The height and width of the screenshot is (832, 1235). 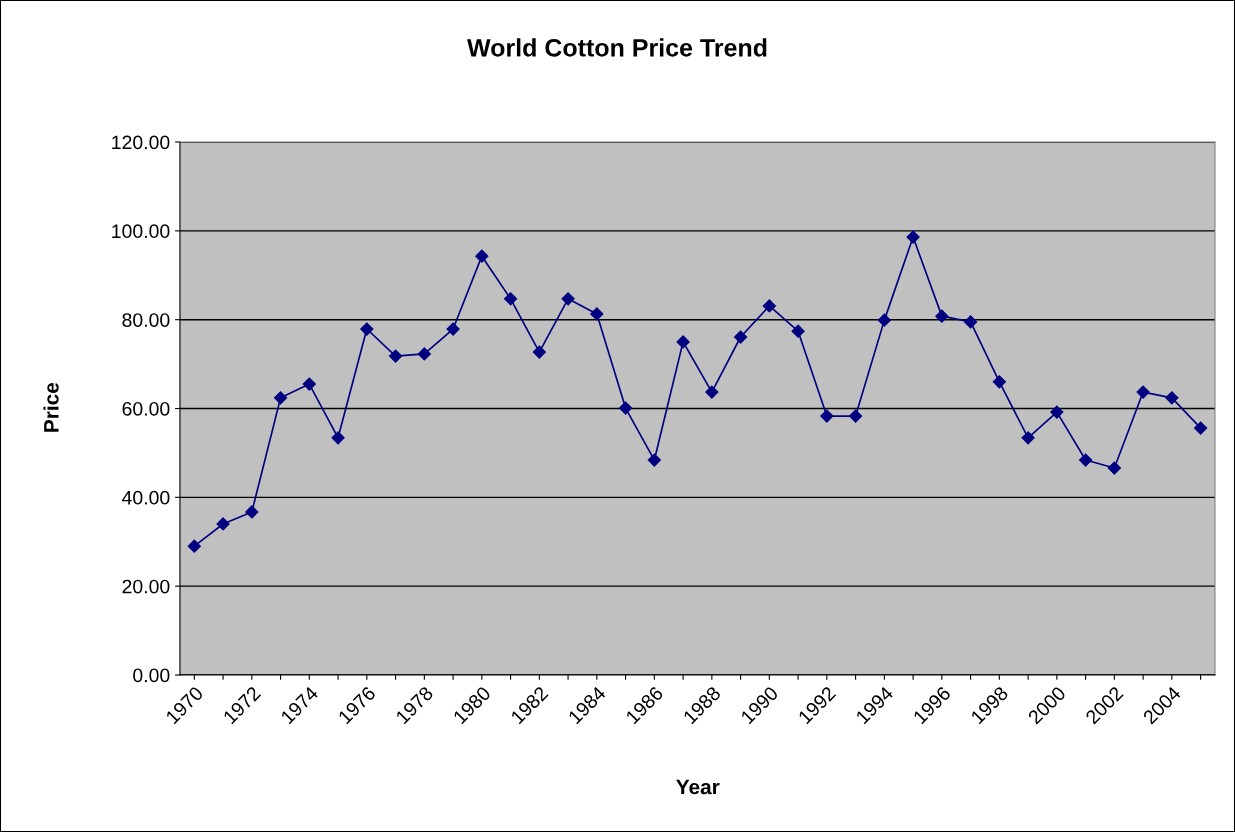 What do you see at coordinates (146, 497) in the screenshot?
I see `y-tick-label: 40.00` at bounding box center [146, 497].